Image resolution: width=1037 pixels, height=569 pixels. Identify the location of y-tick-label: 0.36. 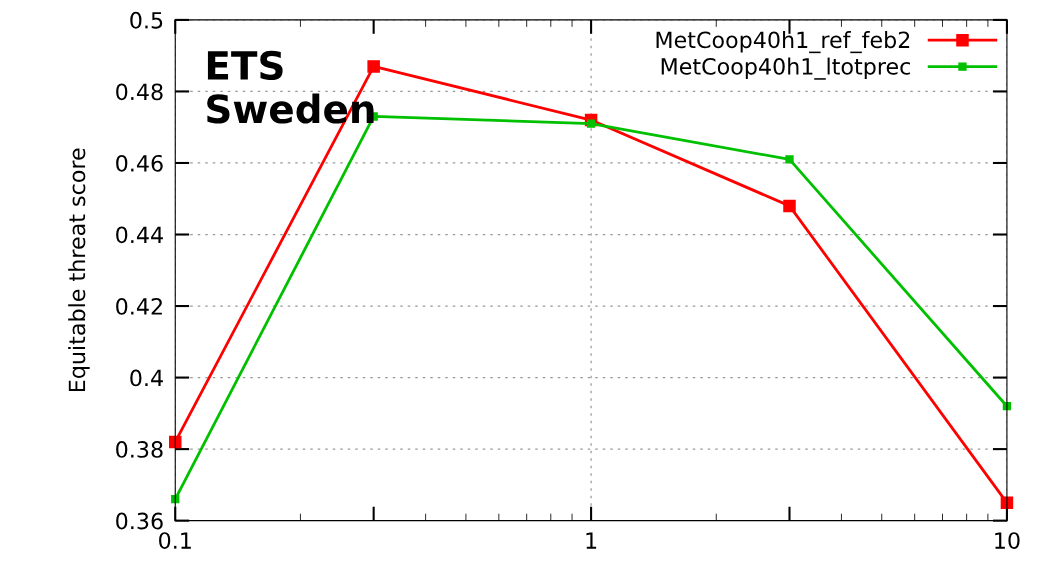
(139, 521).